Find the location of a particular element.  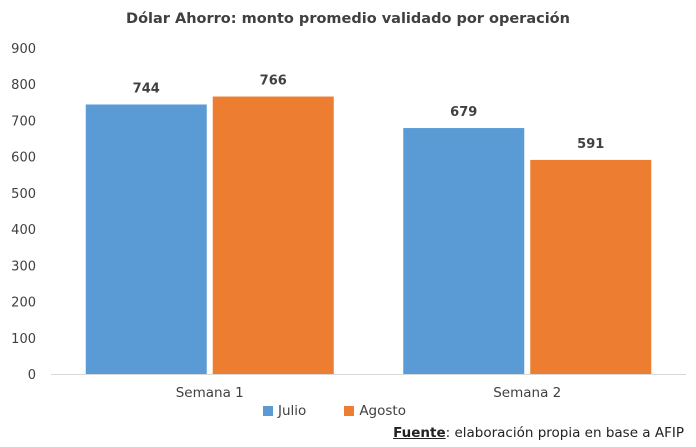

legend-item-julio: Julio is located at coordinates (284, 411).